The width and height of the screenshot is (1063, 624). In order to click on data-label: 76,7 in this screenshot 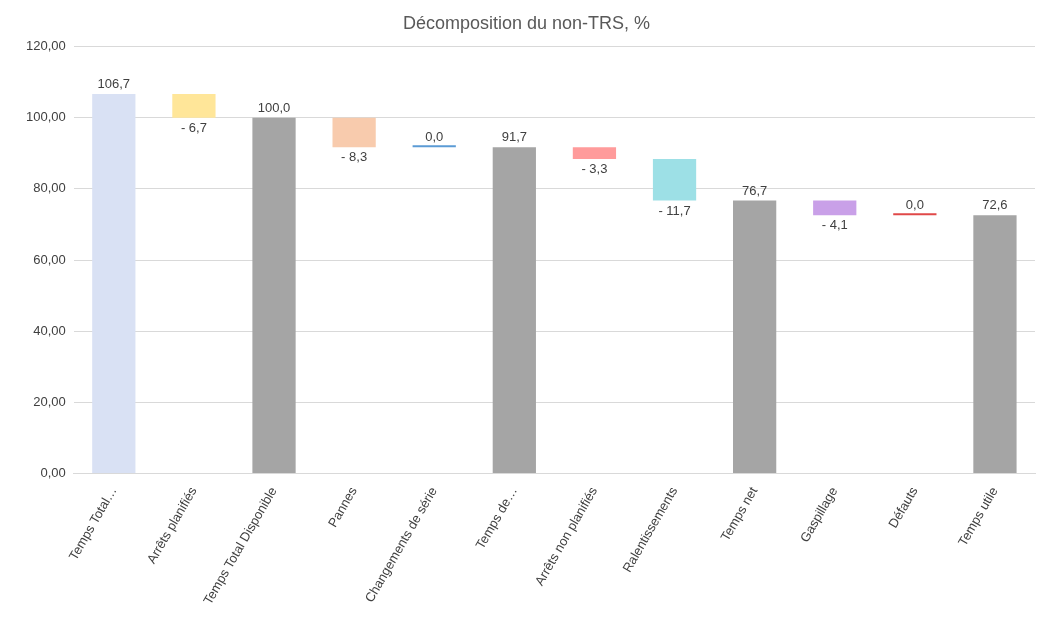, I will do `click(754, 190)`.